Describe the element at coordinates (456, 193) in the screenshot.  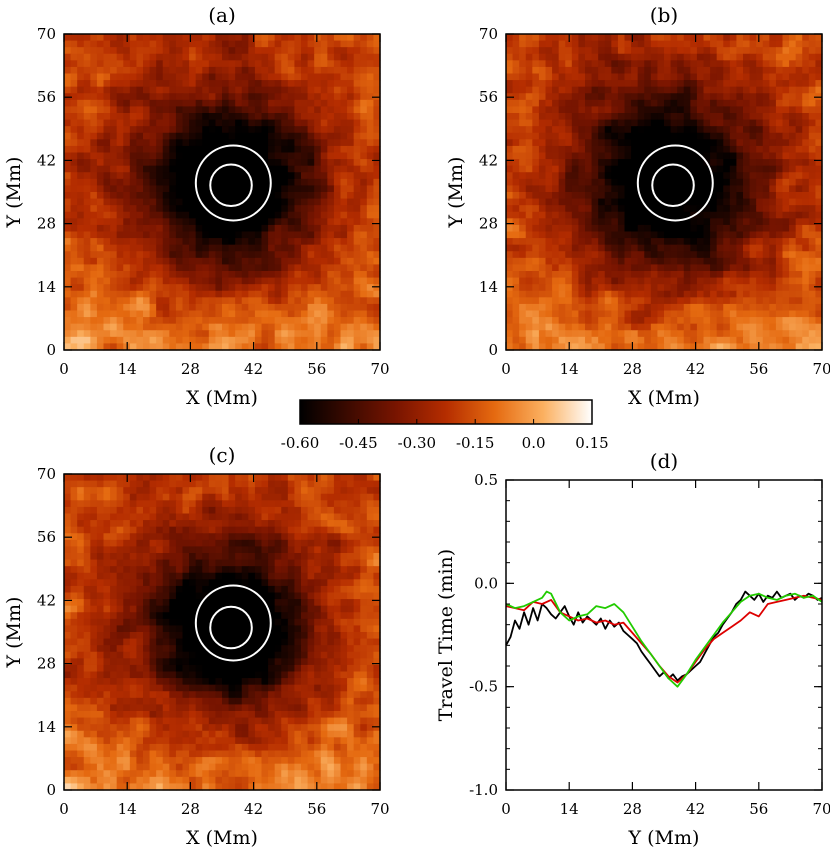
I see `y-axis-label: Y (Mm)` at that location.